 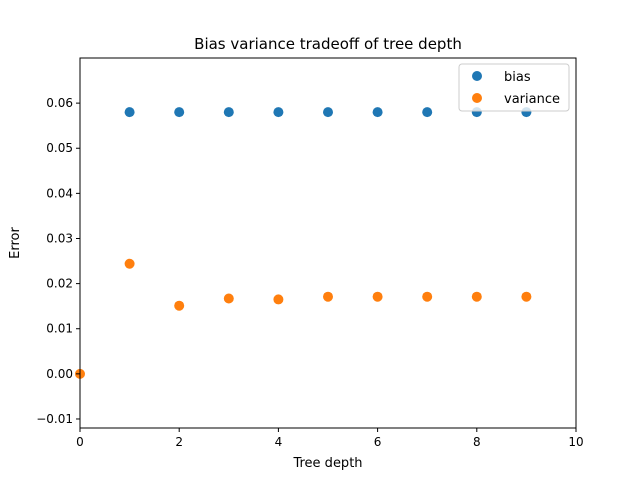 I want to click on legend-label-variance: variance, so click(x=532, y=99).